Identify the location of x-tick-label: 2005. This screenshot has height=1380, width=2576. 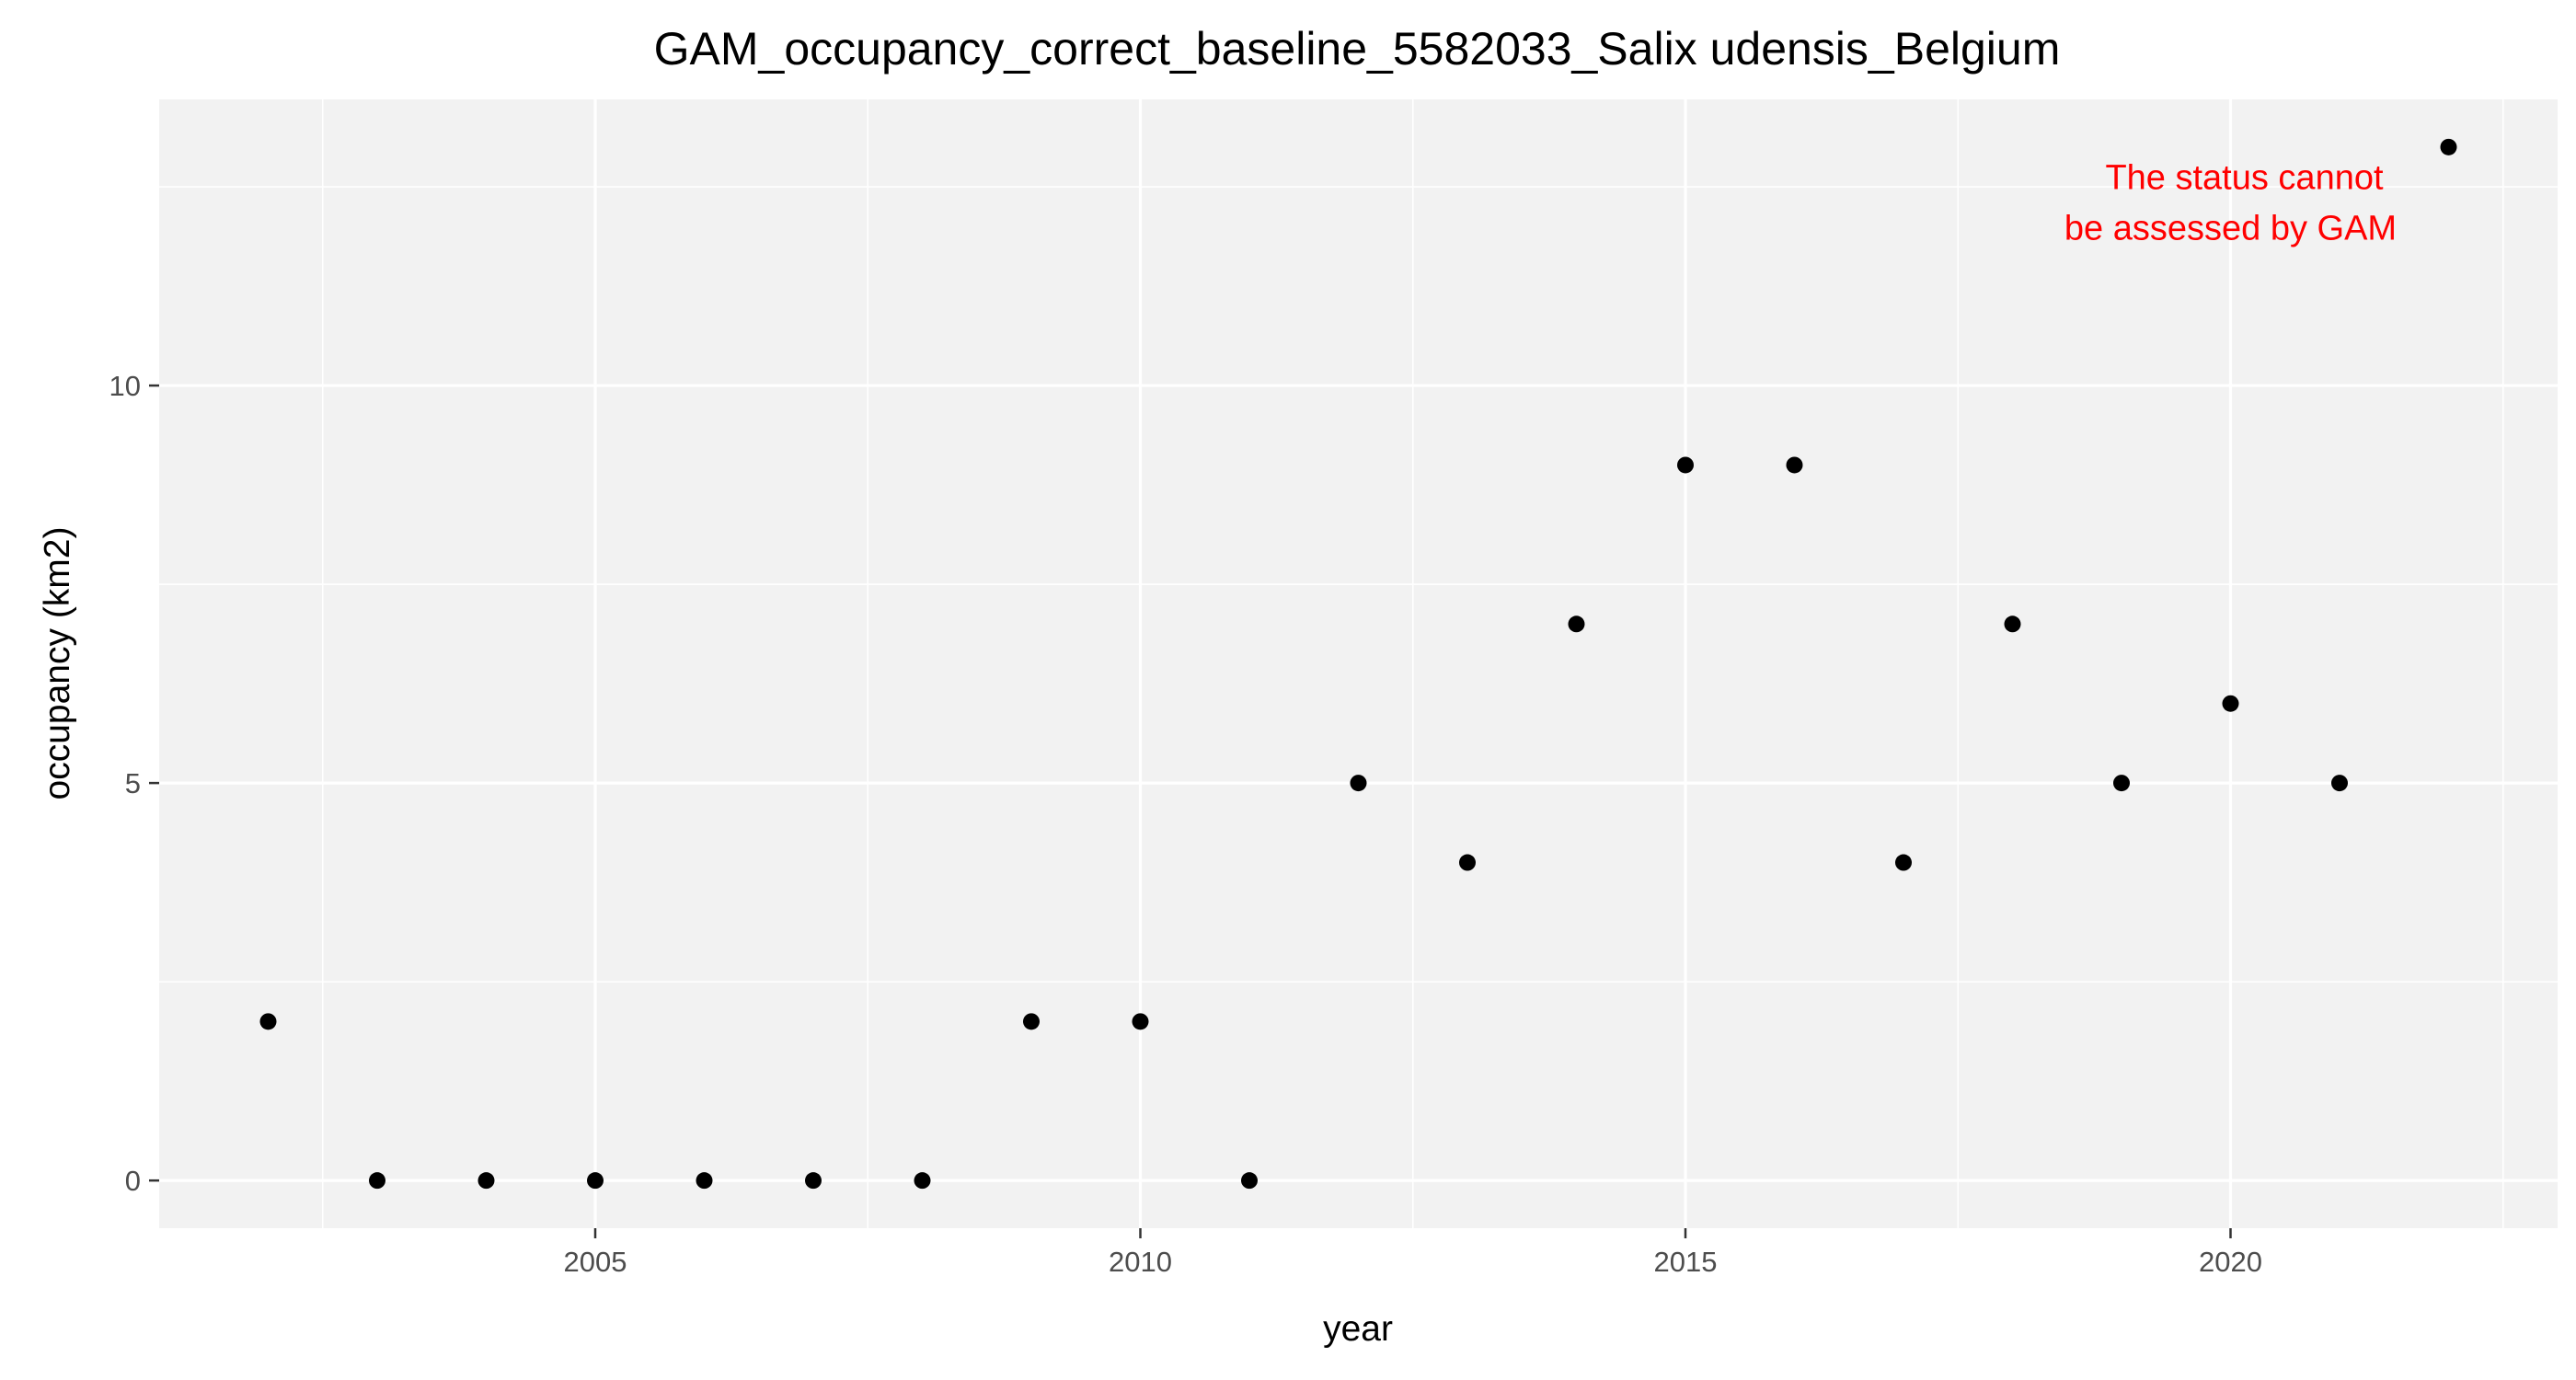
(595, 1262).